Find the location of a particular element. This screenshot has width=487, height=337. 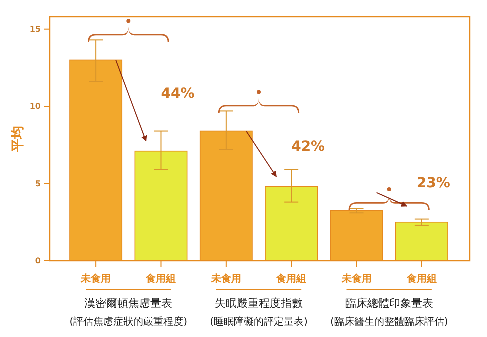

y-tick-label: 5 is located at coordinates (38, 183).